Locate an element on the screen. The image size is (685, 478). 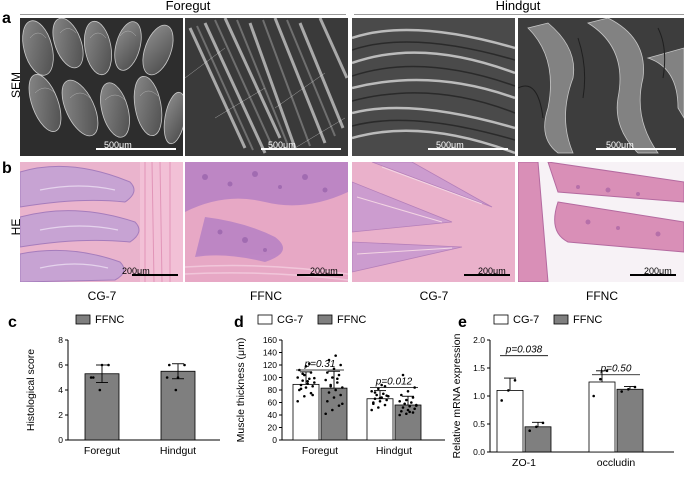
legend-label-1: FFNC is located at coordinates (351, 320).